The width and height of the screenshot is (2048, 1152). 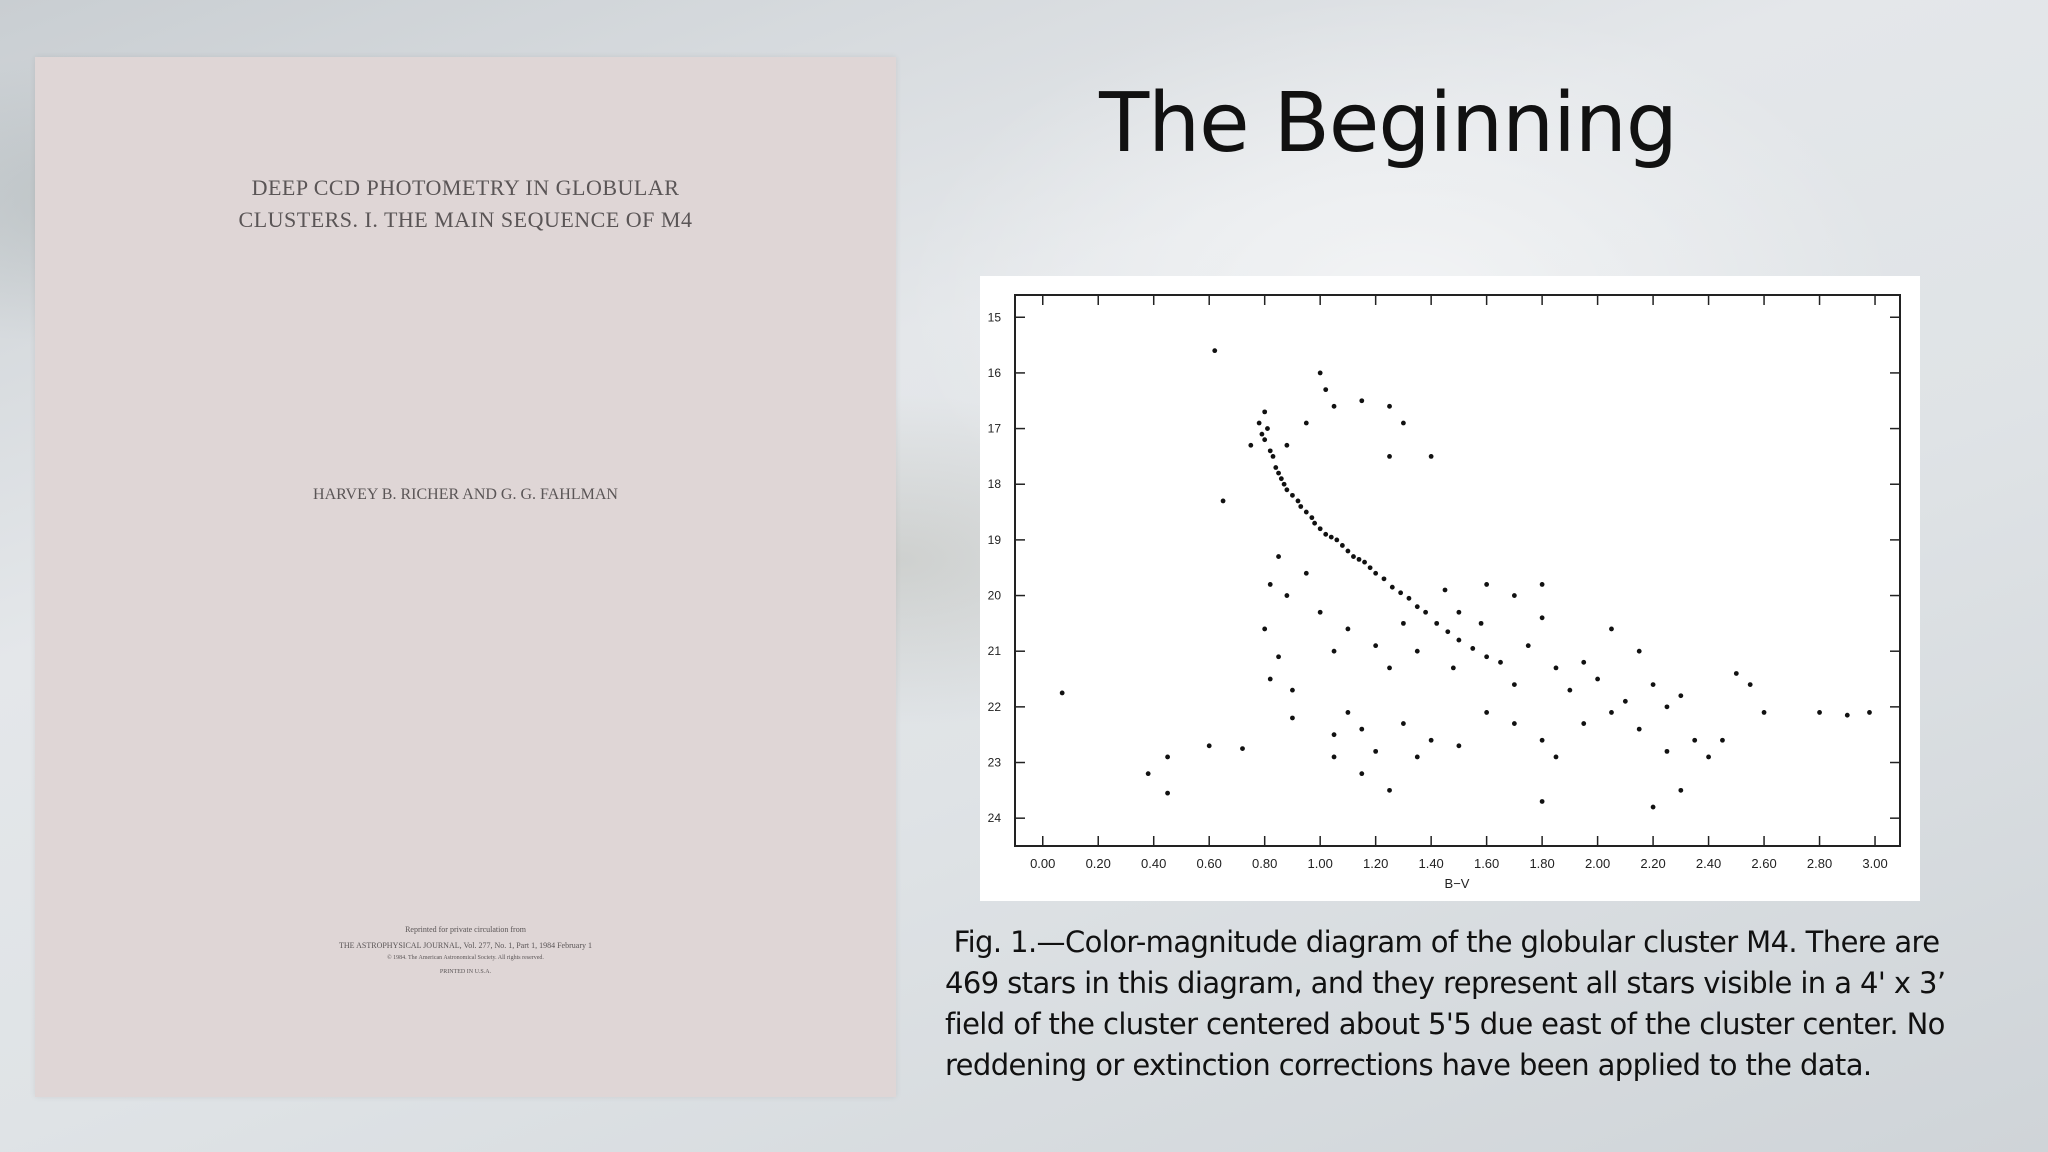 What do you see at coordinates (1819, 863) in the screenshot?
I see `x-tick-label: 2.80` at bounding box center [1819, 863].